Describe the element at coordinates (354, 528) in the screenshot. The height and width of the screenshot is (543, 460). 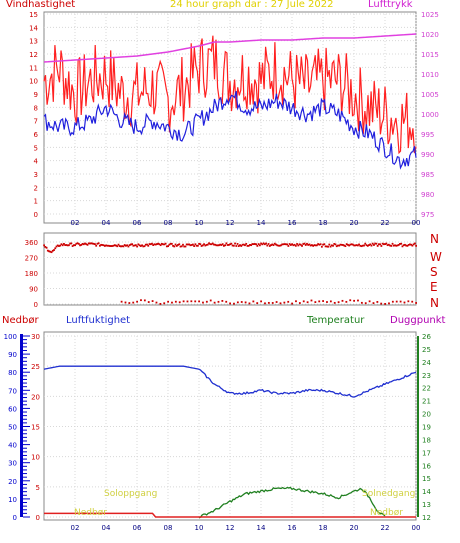
I see `time-tick-label: 20` at that location.